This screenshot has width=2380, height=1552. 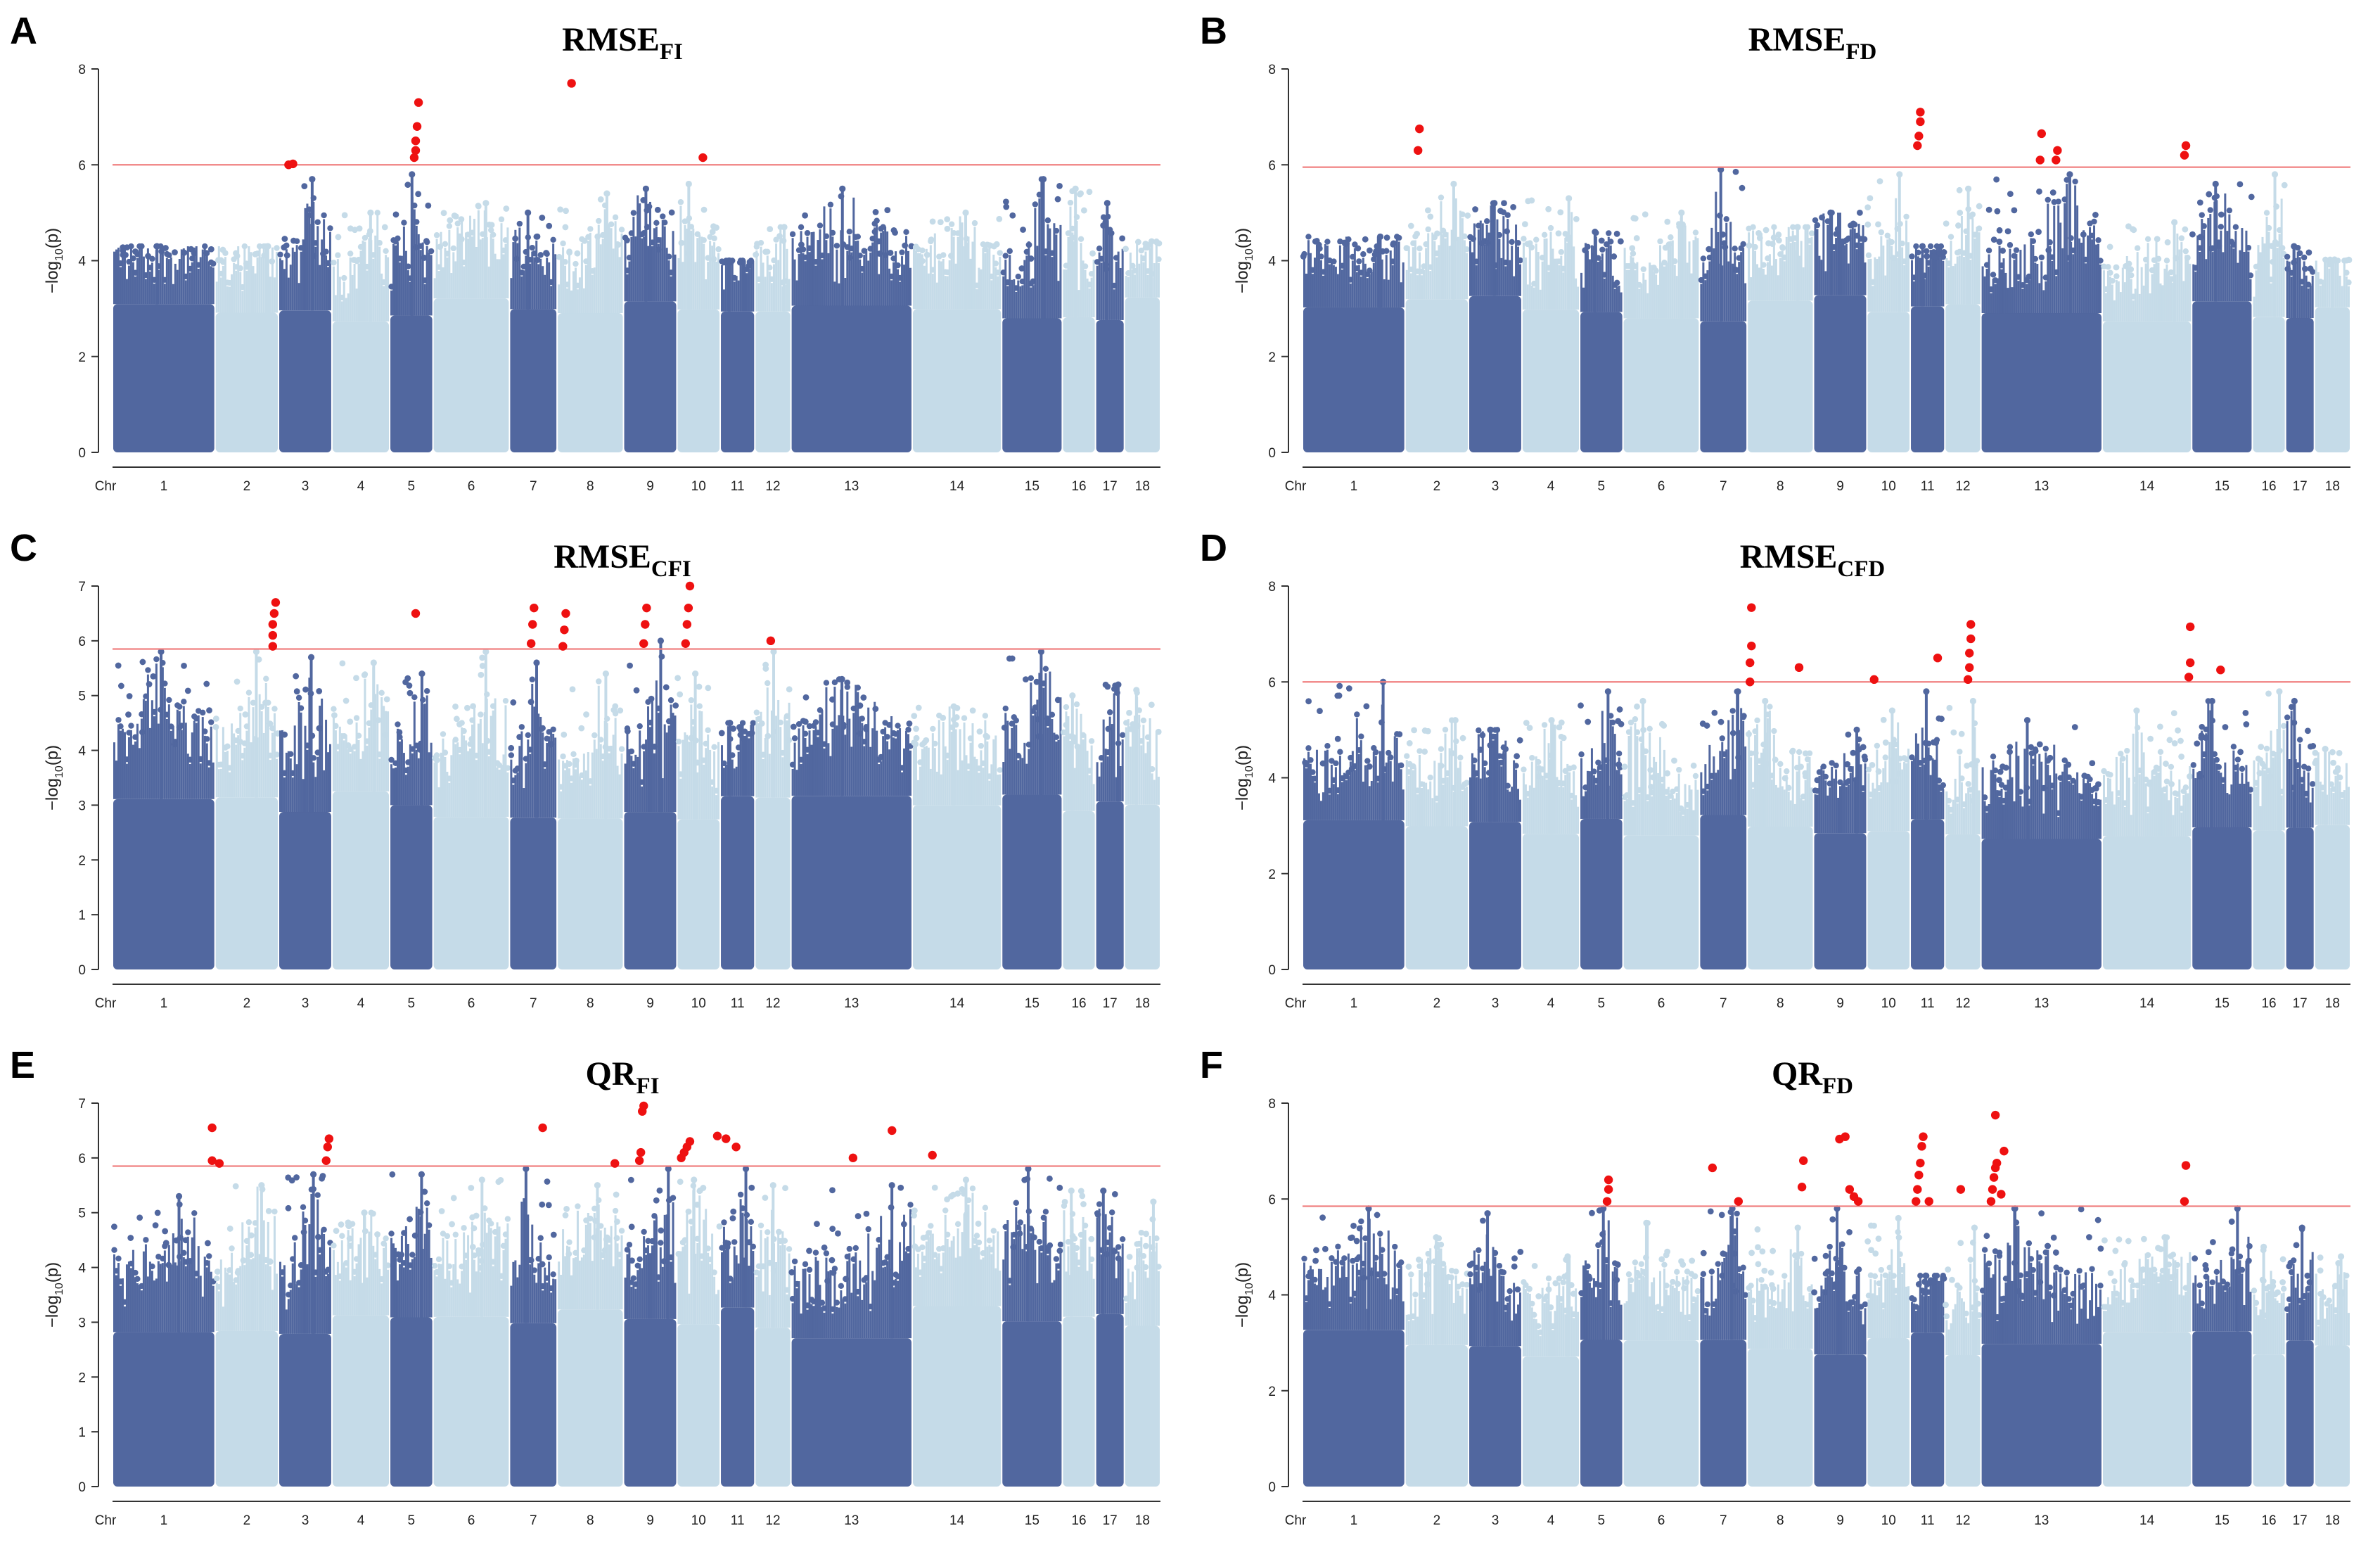 What do you see at coordinates (1136, 690) in the screenshot?
I see `peak-point` at bounding box center [1136, 690].